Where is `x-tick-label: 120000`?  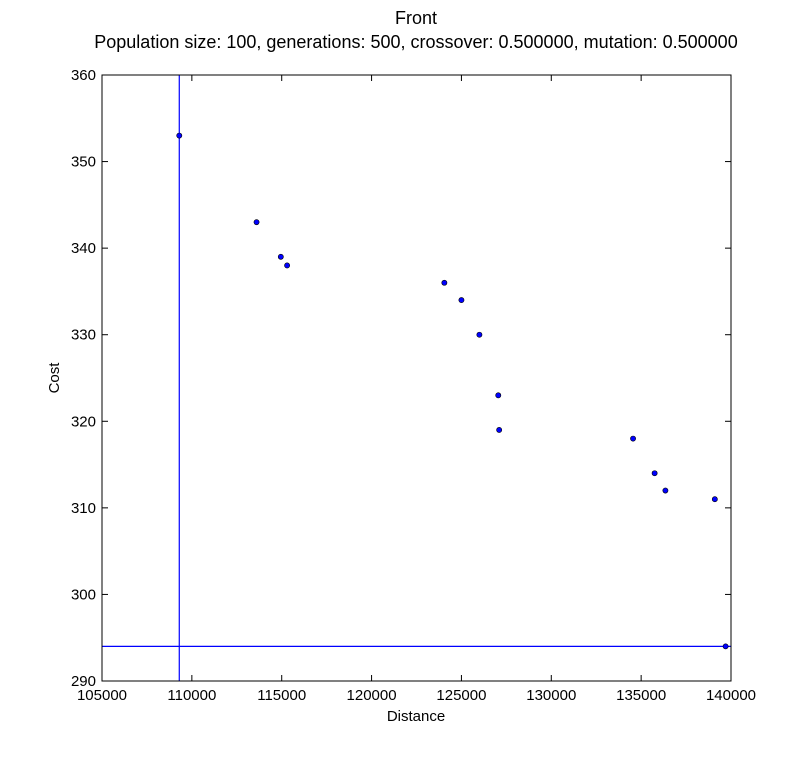
x-tick-label: 120000 is located at coordinates (372, 695).